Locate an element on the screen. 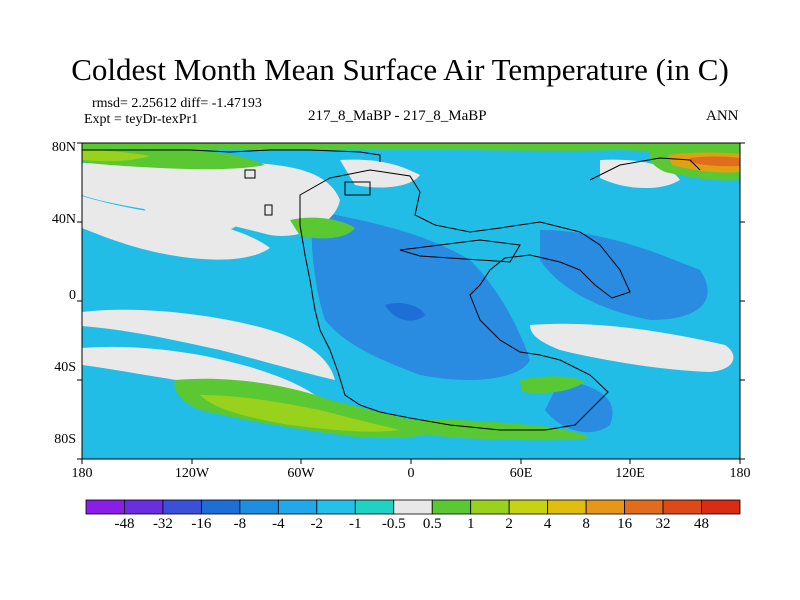 Image resolution: width=800 pixels, height=600 pixels. colorbar-label: -4 is located at coordinates (278, 524).